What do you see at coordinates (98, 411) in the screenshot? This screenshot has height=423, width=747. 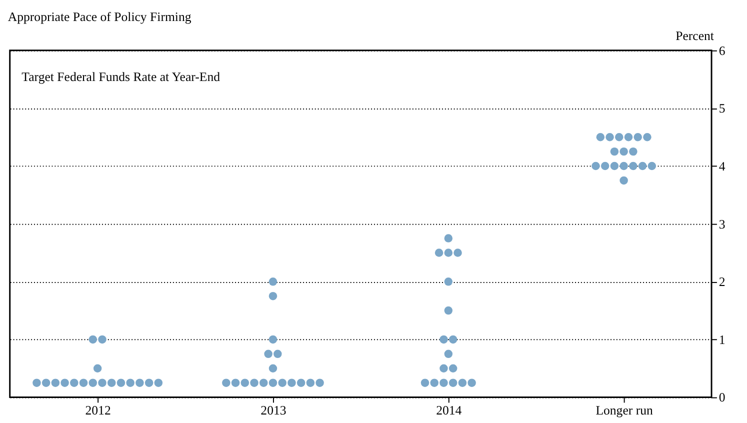 I see `x-tick-label: 2012` at bounding box center [98, 411].